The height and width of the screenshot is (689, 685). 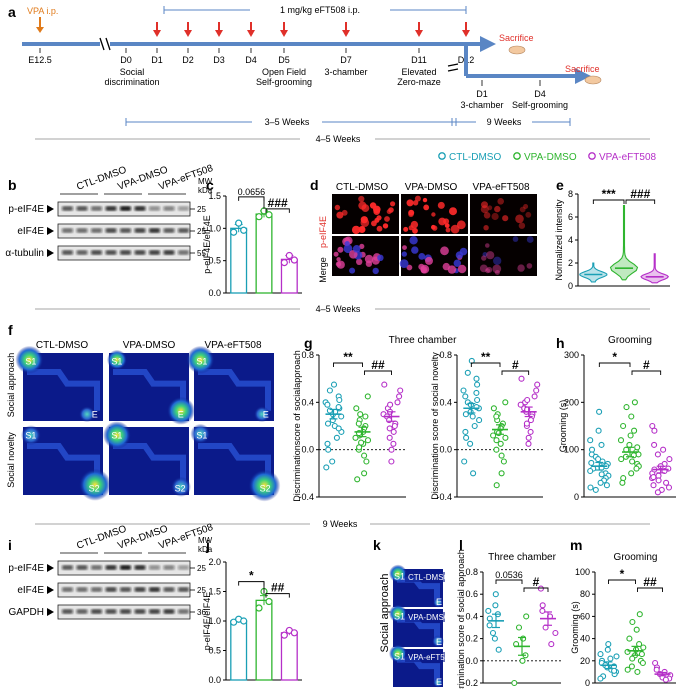 I want to click on chamber-tag: S1, so click(x=399, y=657).